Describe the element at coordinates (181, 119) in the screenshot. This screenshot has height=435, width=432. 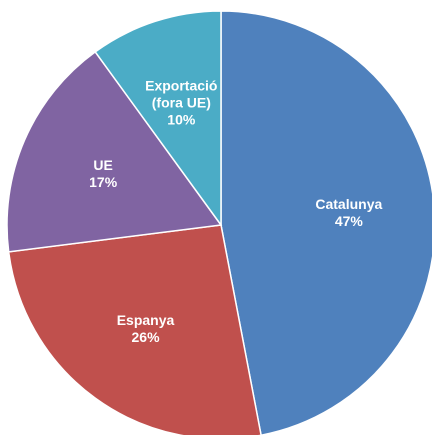
I see `value-label: 10%` at that location.